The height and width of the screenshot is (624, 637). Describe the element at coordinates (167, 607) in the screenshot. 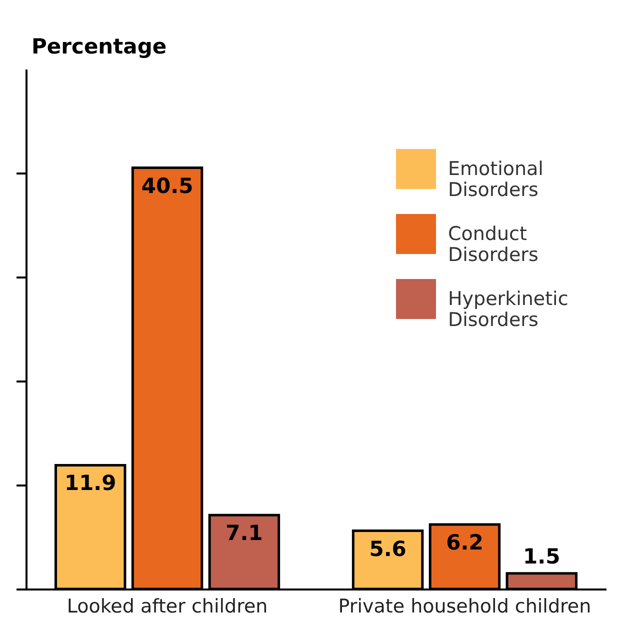

I see `x-tick-label: Looked after children` at that location.